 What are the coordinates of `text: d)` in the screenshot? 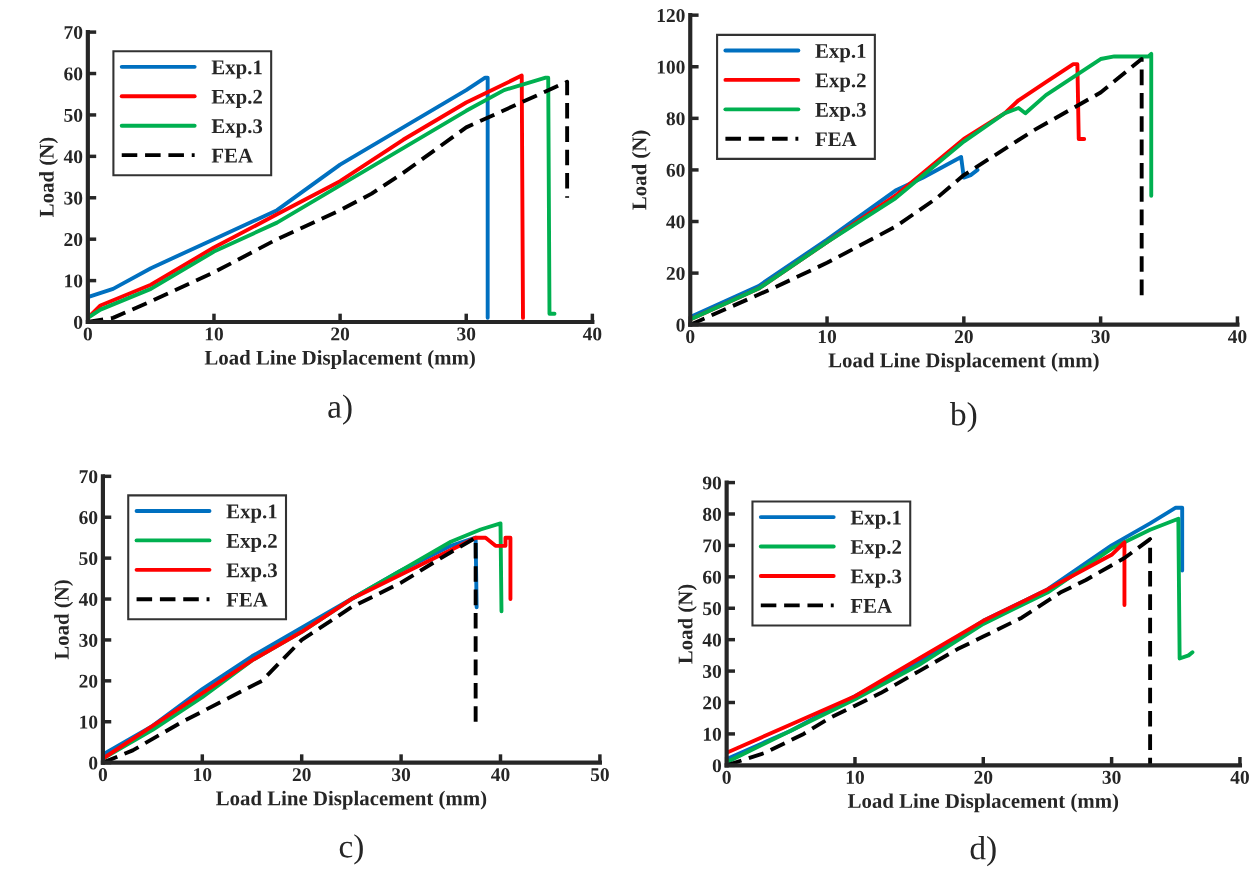 It's located at (983, 851).